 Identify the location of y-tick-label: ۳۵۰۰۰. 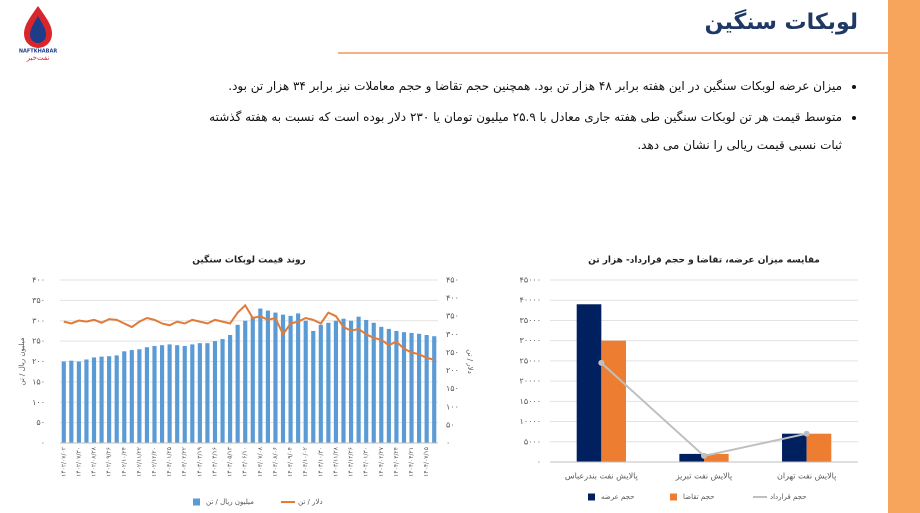
(530, 320).